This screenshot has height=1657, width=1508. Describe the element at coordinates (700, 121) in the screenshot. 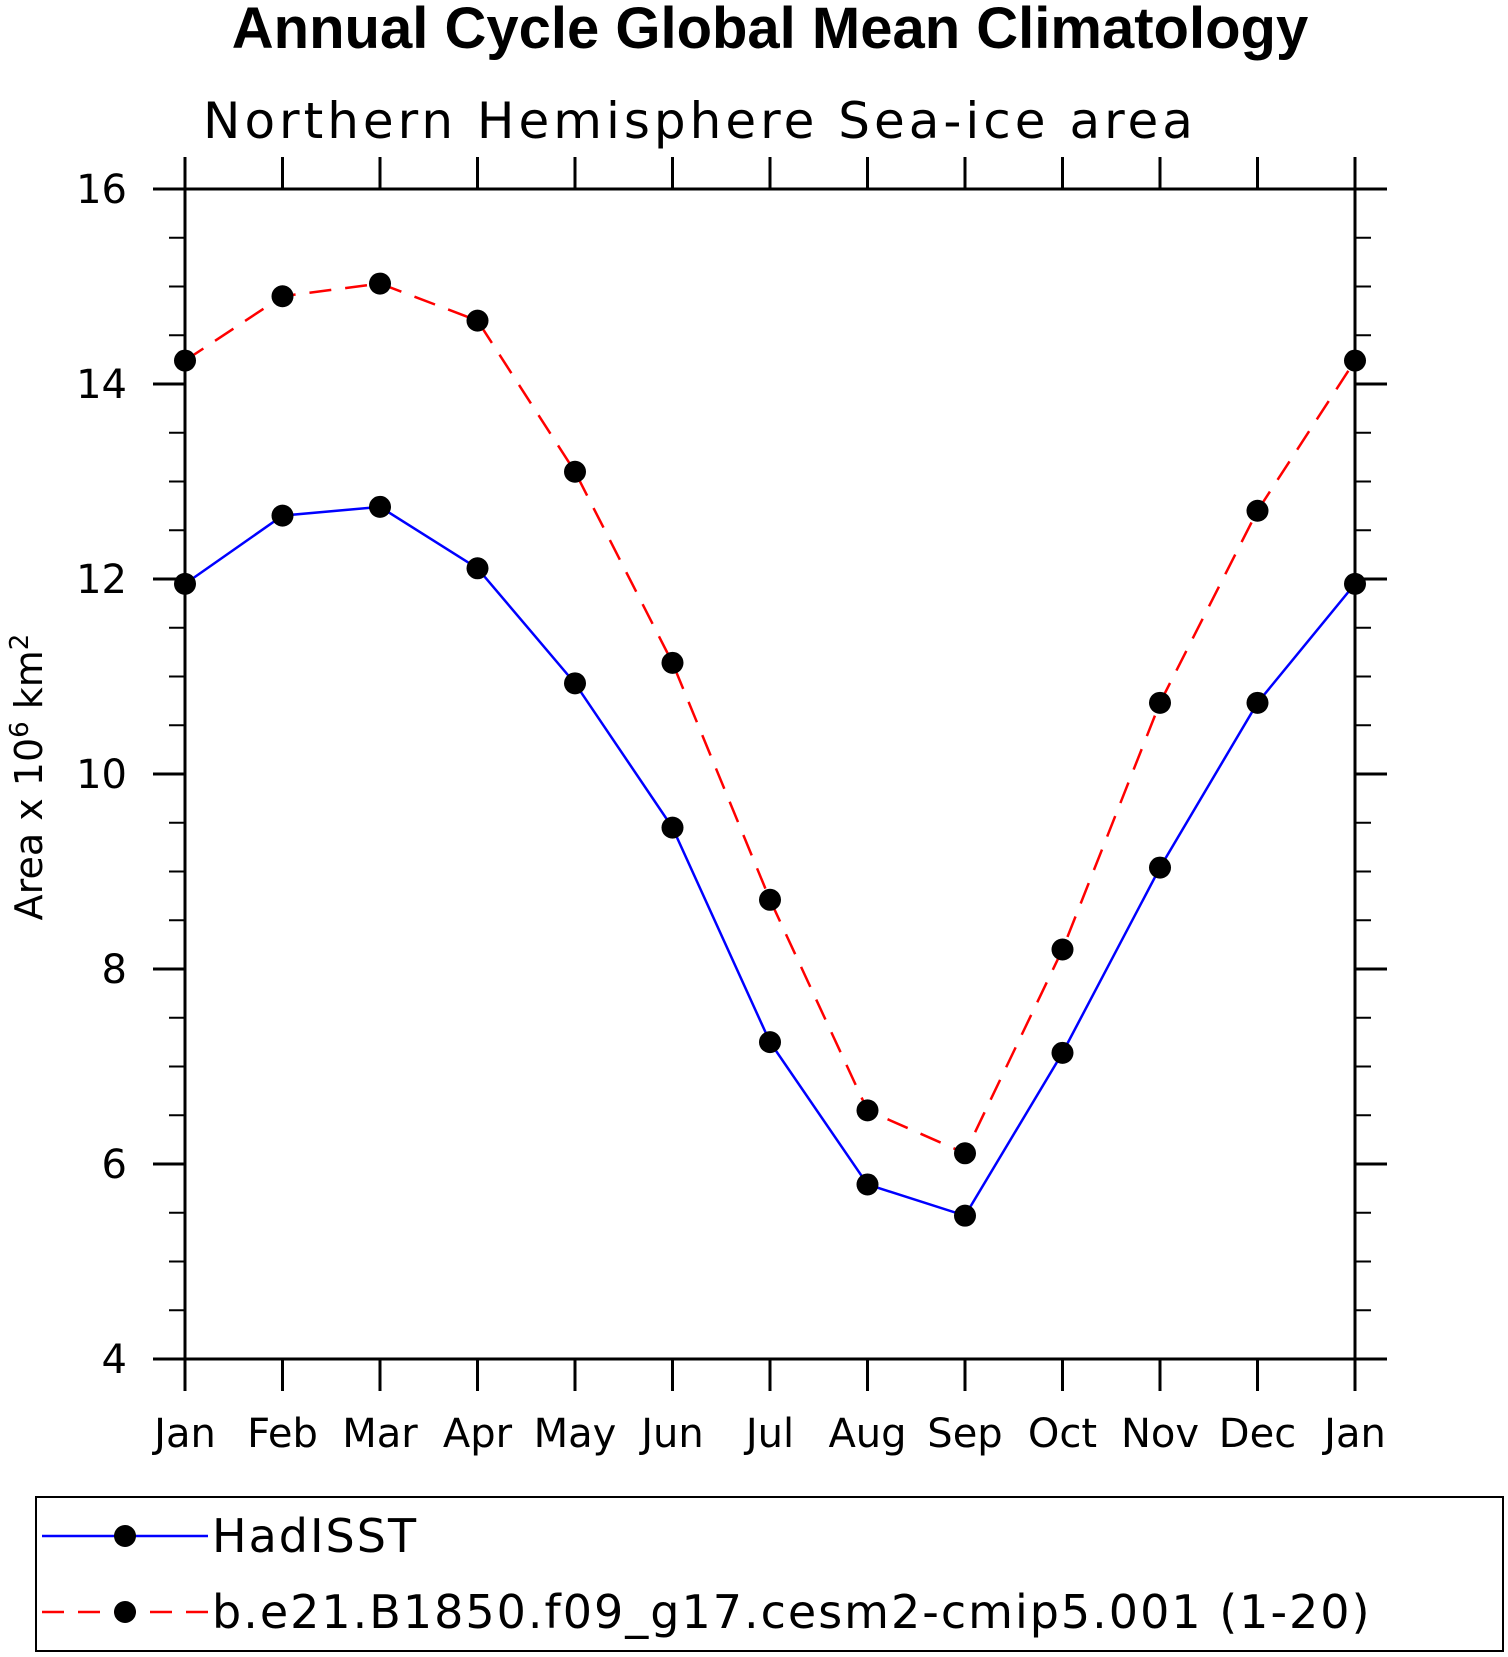

I see `chart-subtitle: Northern Hemisphere Sea-ice area` at that location.